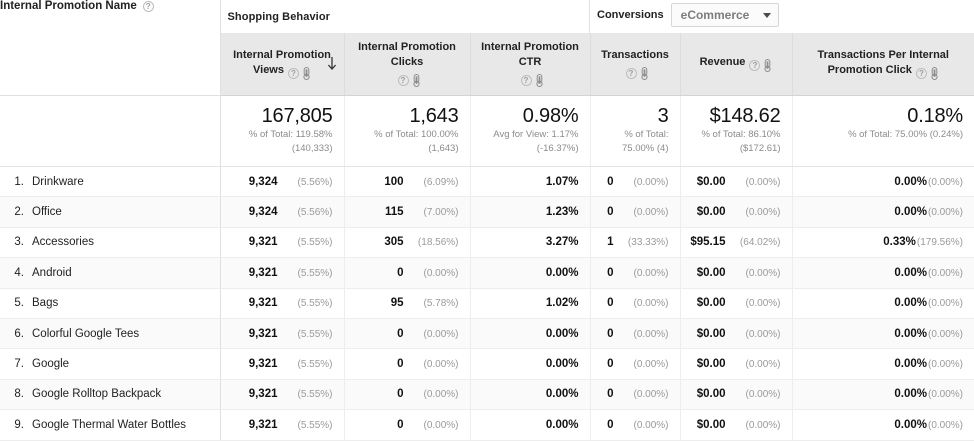 Image resolution: width=974 pixels, height=441 pixels. Describe the element at coordinates (58, 181) in the screenshot. I see `row-dimension-link: Drinkware` at that location.